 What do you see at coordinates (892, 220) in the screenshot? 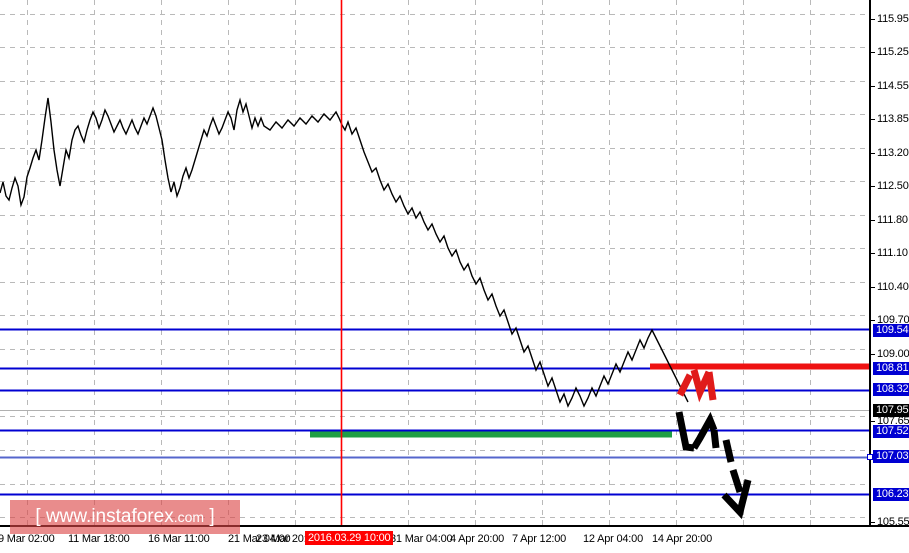
I see `price-tick-label: 111.80` at bounding box center [892, 220].